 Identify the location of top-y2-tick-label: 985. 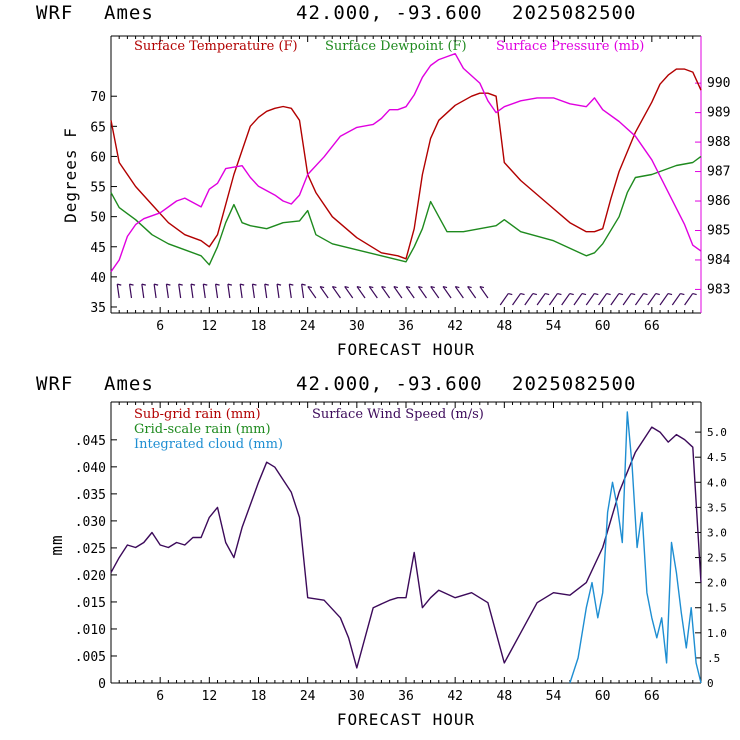
(718, 230).